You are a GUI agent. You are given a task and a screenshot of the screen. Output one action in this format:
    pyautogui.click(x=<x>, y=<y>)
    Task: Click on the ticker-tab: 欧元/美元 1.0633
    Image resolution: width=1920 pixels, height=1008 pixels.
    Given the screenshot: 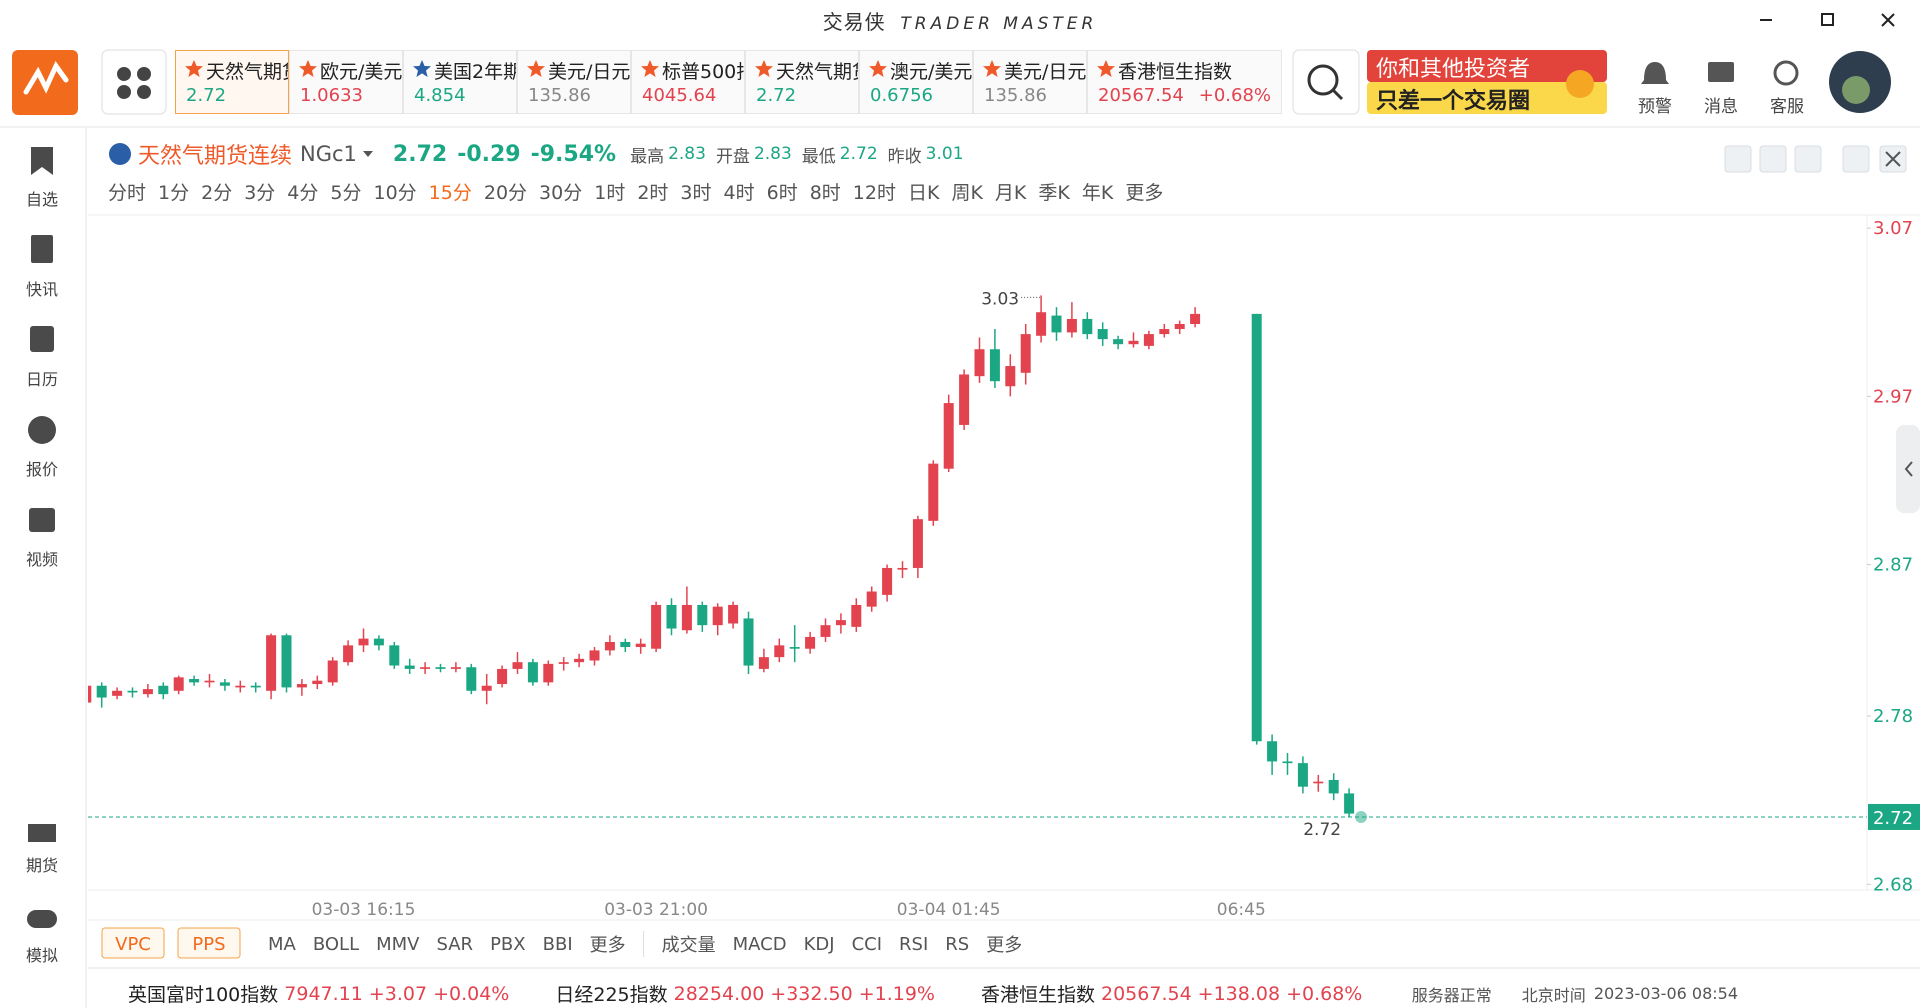 What is the action you would take?
    pyautogui.click(x=346, y=82)
    